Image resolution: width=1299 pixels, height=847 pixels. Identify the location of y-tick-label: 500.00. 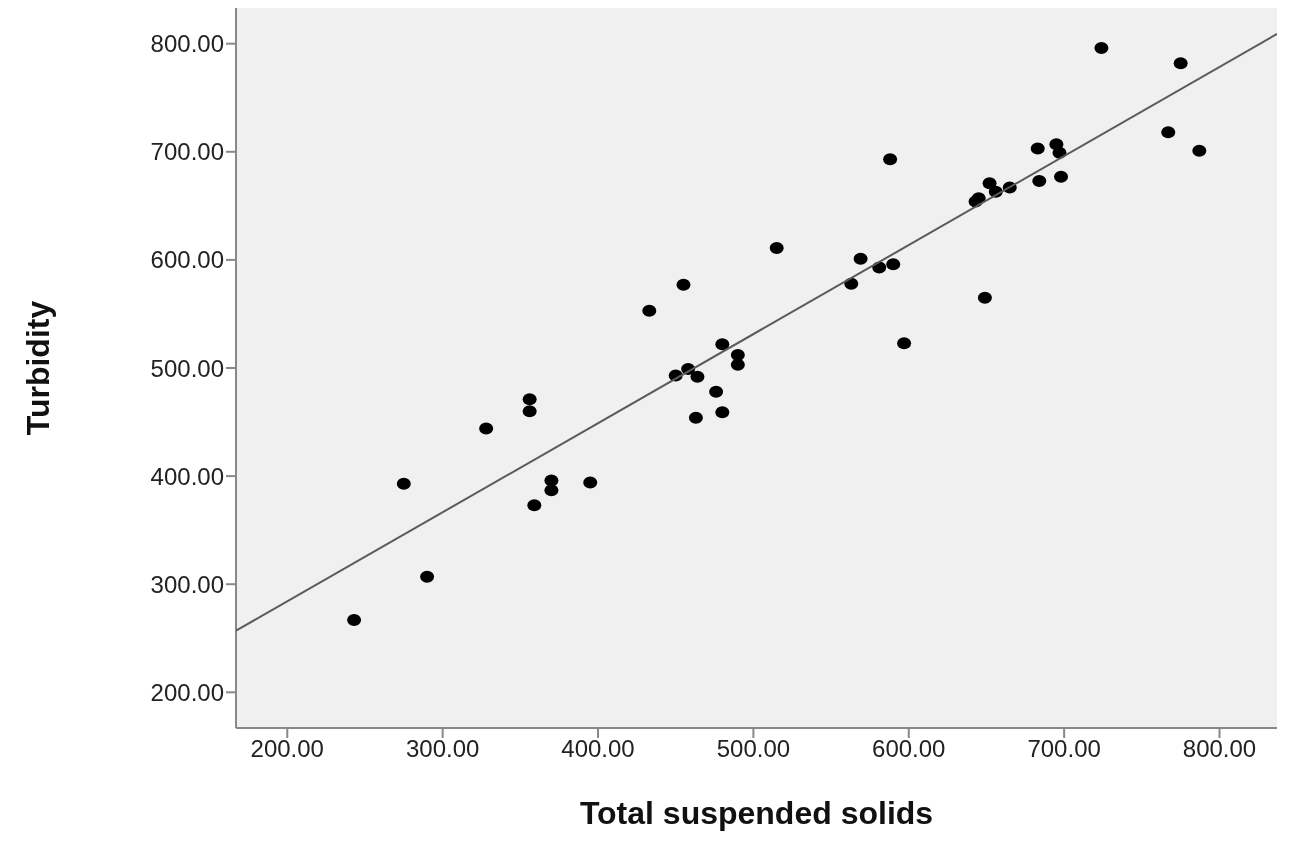
(187, 368).